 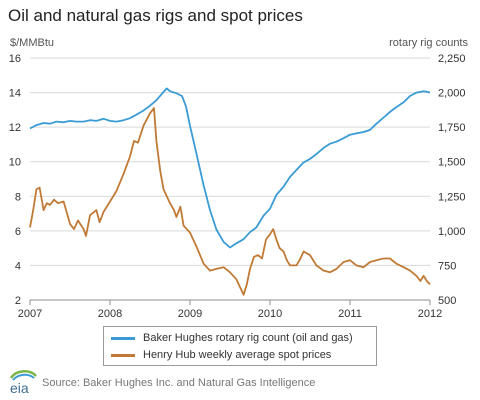 I want to click on legend-swatch-rig-count, so click(x=123, y=338).